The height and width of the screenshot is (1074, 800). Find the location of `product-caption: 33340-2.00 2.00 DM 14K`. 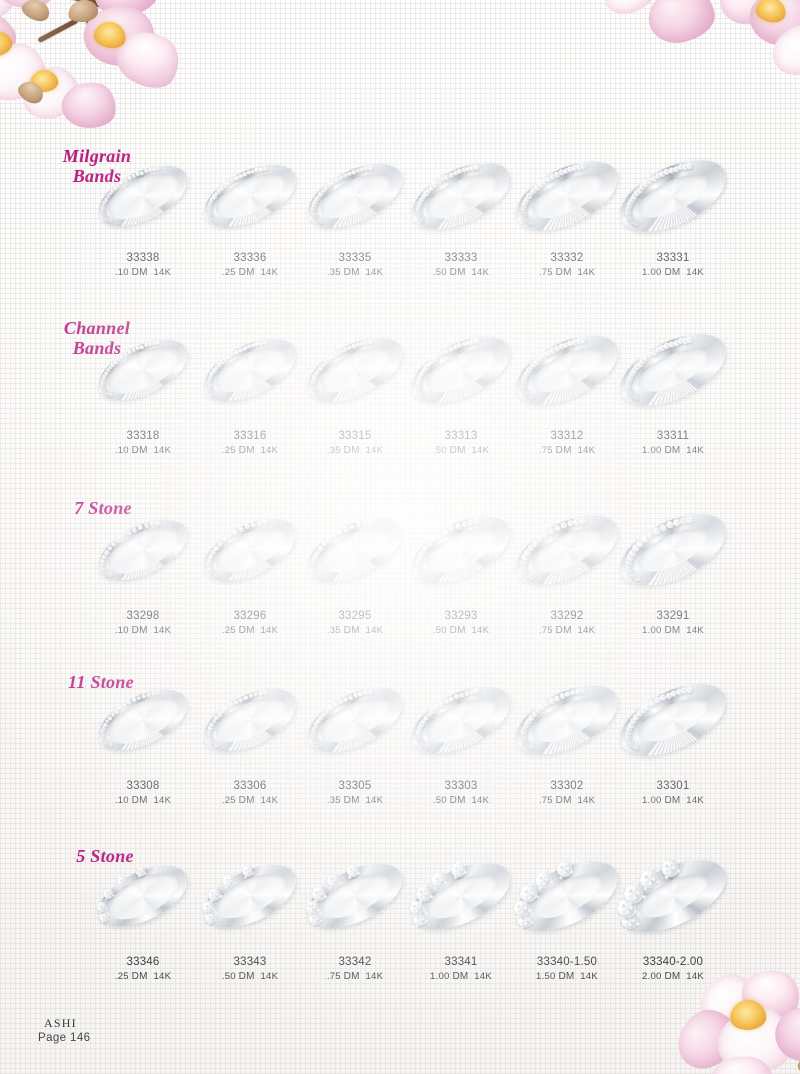

product-caption: 33340-2.00 2.00 DM 14K is located at coordinates (673, 969).